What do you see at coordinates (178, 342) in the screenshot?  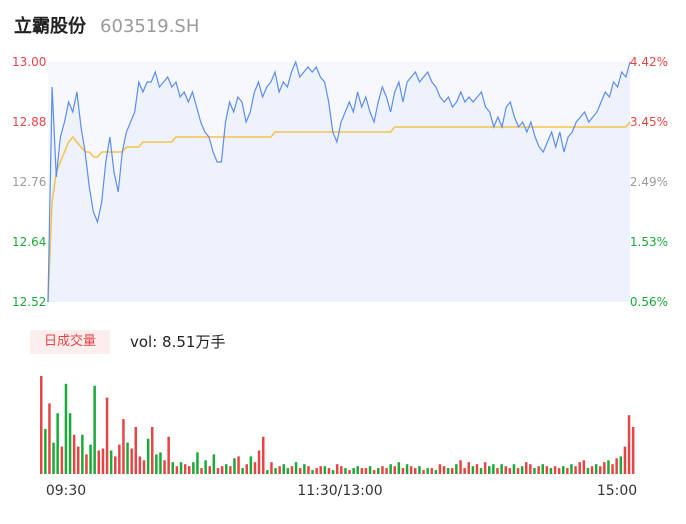 I see `volume-readout: vol: 8.51万手` at bounding box center [178, 342].